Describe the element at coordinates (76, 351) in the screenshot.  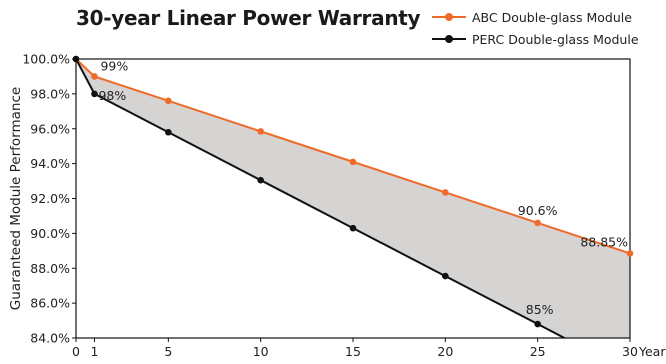
I see `x-tick-label: 0` at that location.